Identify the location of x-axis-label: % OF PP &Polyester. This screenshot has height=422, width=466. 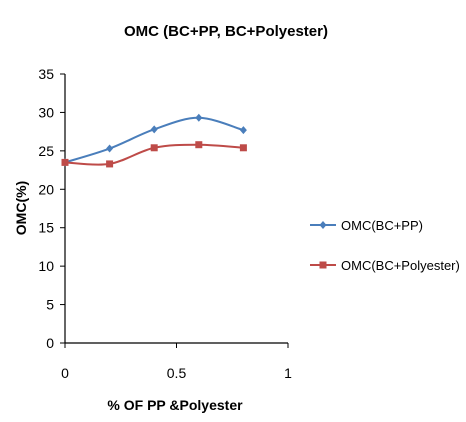
(175, 405).